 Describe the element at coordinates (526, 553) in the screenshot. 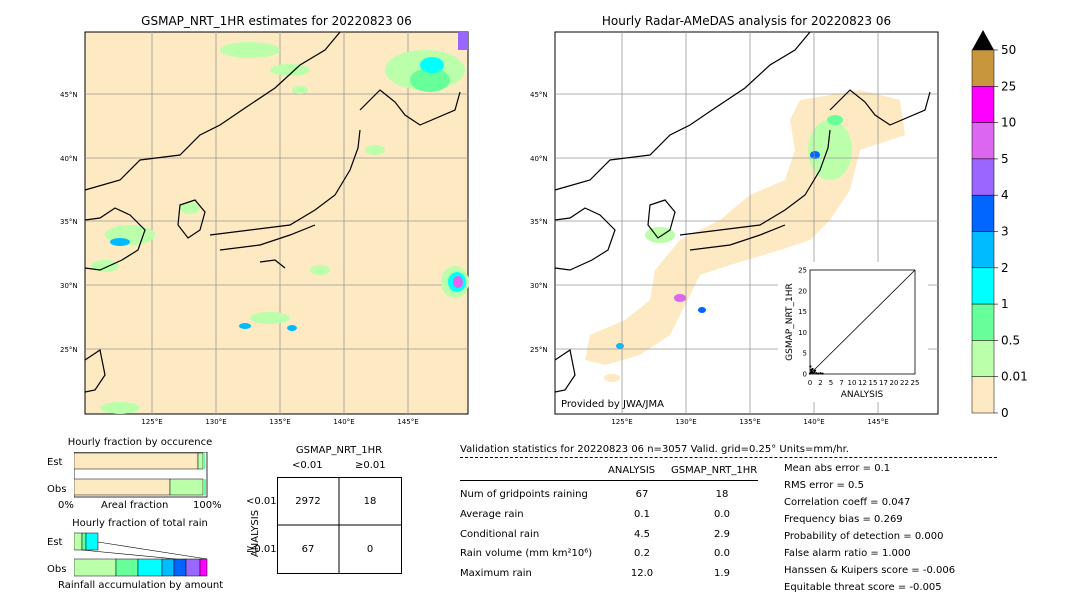

I see `stat-label: Rain volume (mm km²10⁶)` at that location.